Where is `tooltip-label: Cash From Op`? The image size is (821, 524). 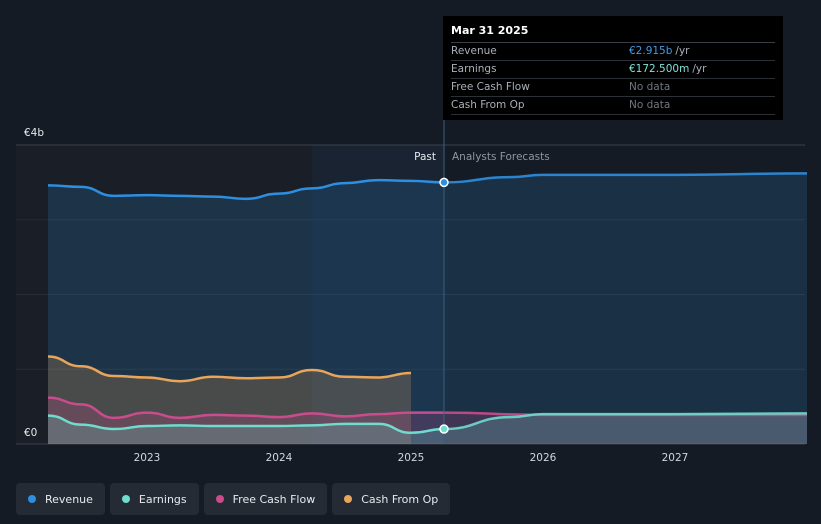
tooltip-label: Cash From Op is located at coordinates (488, 105).